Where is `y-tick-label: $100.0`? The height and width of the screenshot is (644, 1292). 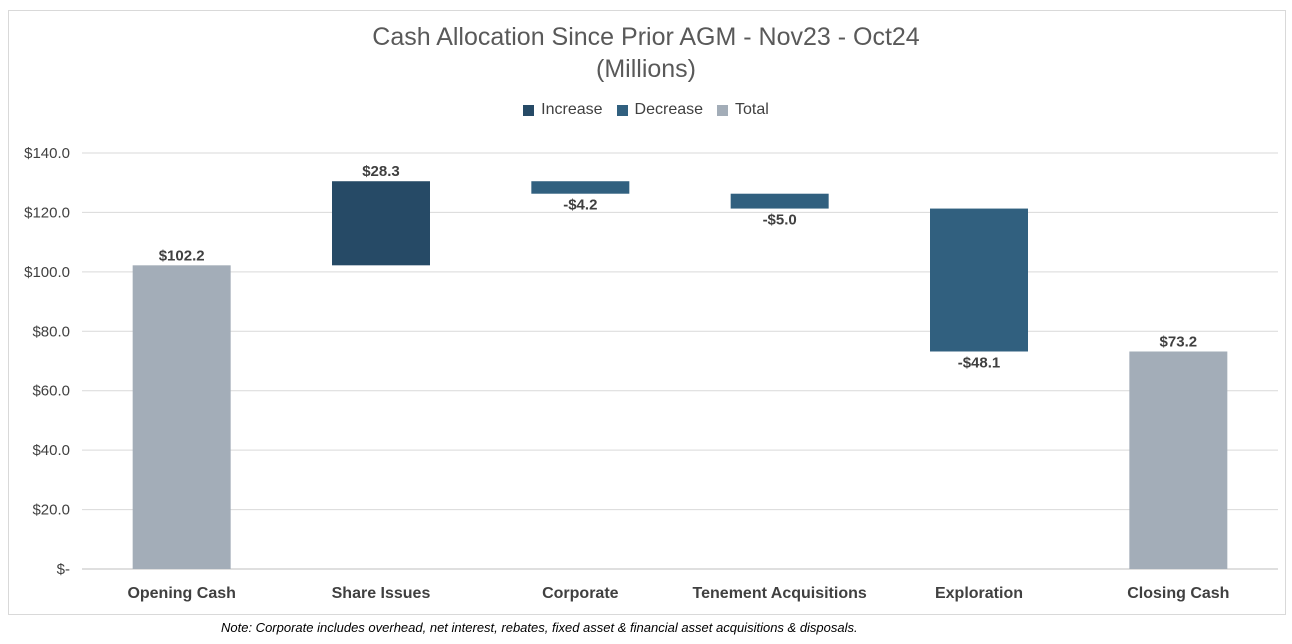
y-tick-label: $100.0 is located at coordinates (47, 272).